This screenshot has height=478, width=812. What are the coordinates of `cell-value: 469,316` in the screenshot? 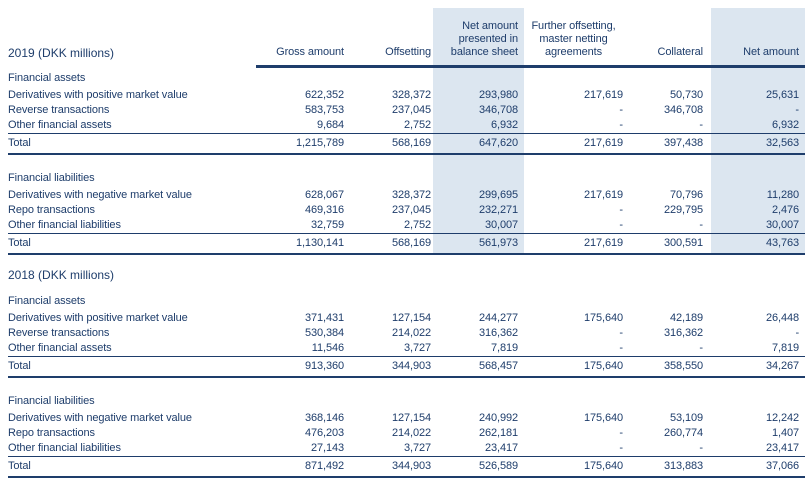 It's located at (324, 210).